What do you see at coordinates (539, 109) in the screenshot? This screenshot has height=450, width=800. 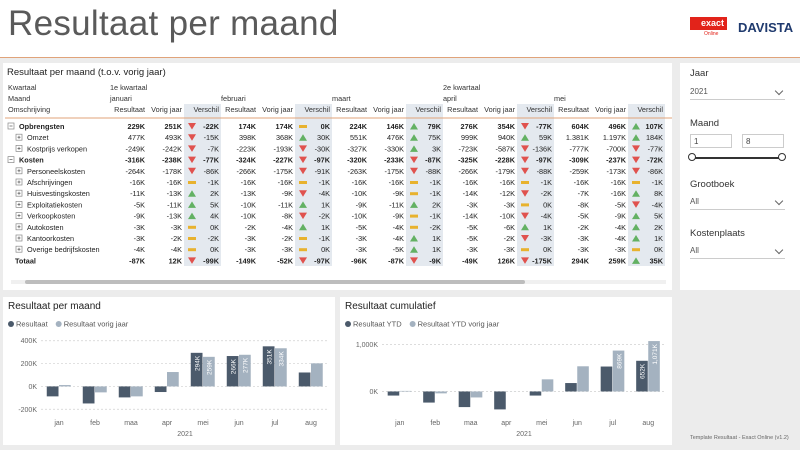 I see `column-header: Verschil` at bounding box center [539, 109].